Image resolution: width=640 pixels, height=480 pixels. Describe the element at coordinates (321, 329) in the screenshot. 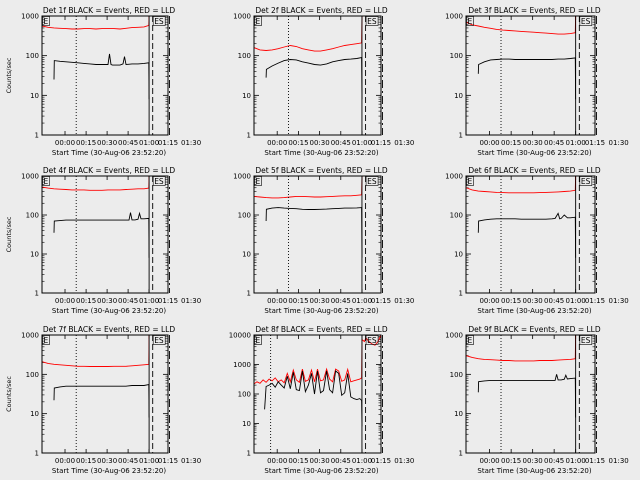

I see `panel-title: Det 8f BLACK = Events, RED = LLD` at that location.